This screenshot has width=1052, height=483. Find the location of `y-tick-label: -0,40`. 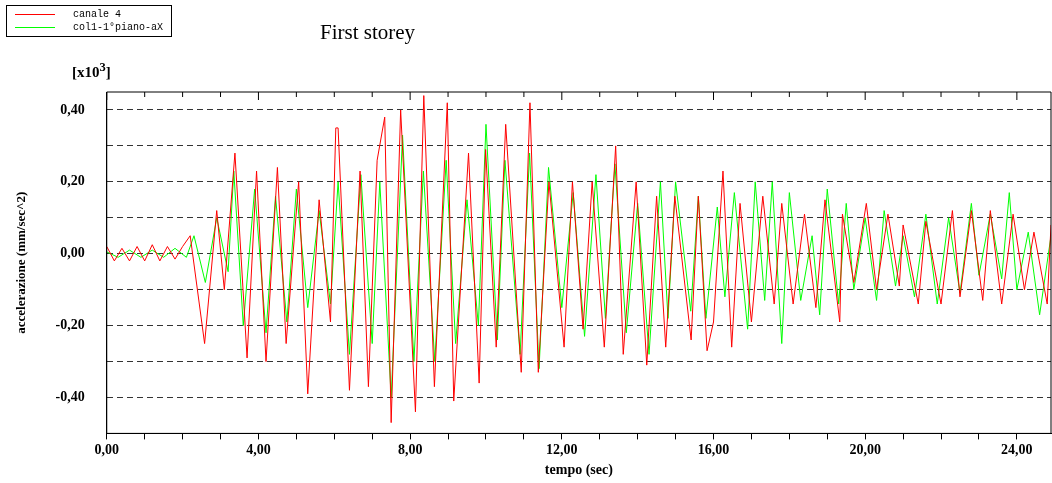

y-tick-label: -0,40 is located at coordinates (70, 397).